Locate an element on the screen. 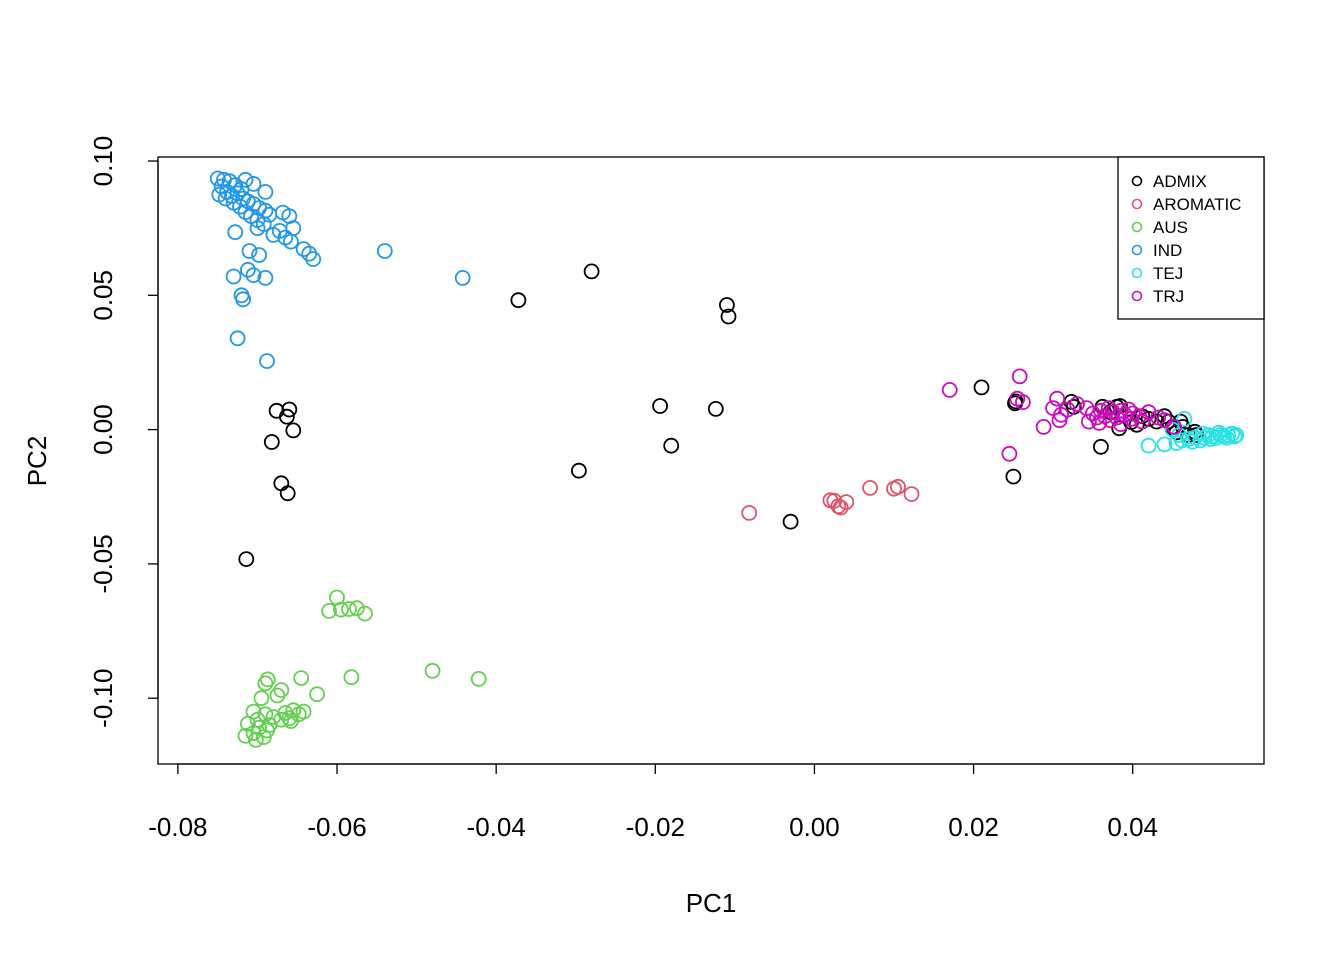 This screenshot has width=1344, height=960. legend-label: TEJ is located at coordinates (1168, 273).